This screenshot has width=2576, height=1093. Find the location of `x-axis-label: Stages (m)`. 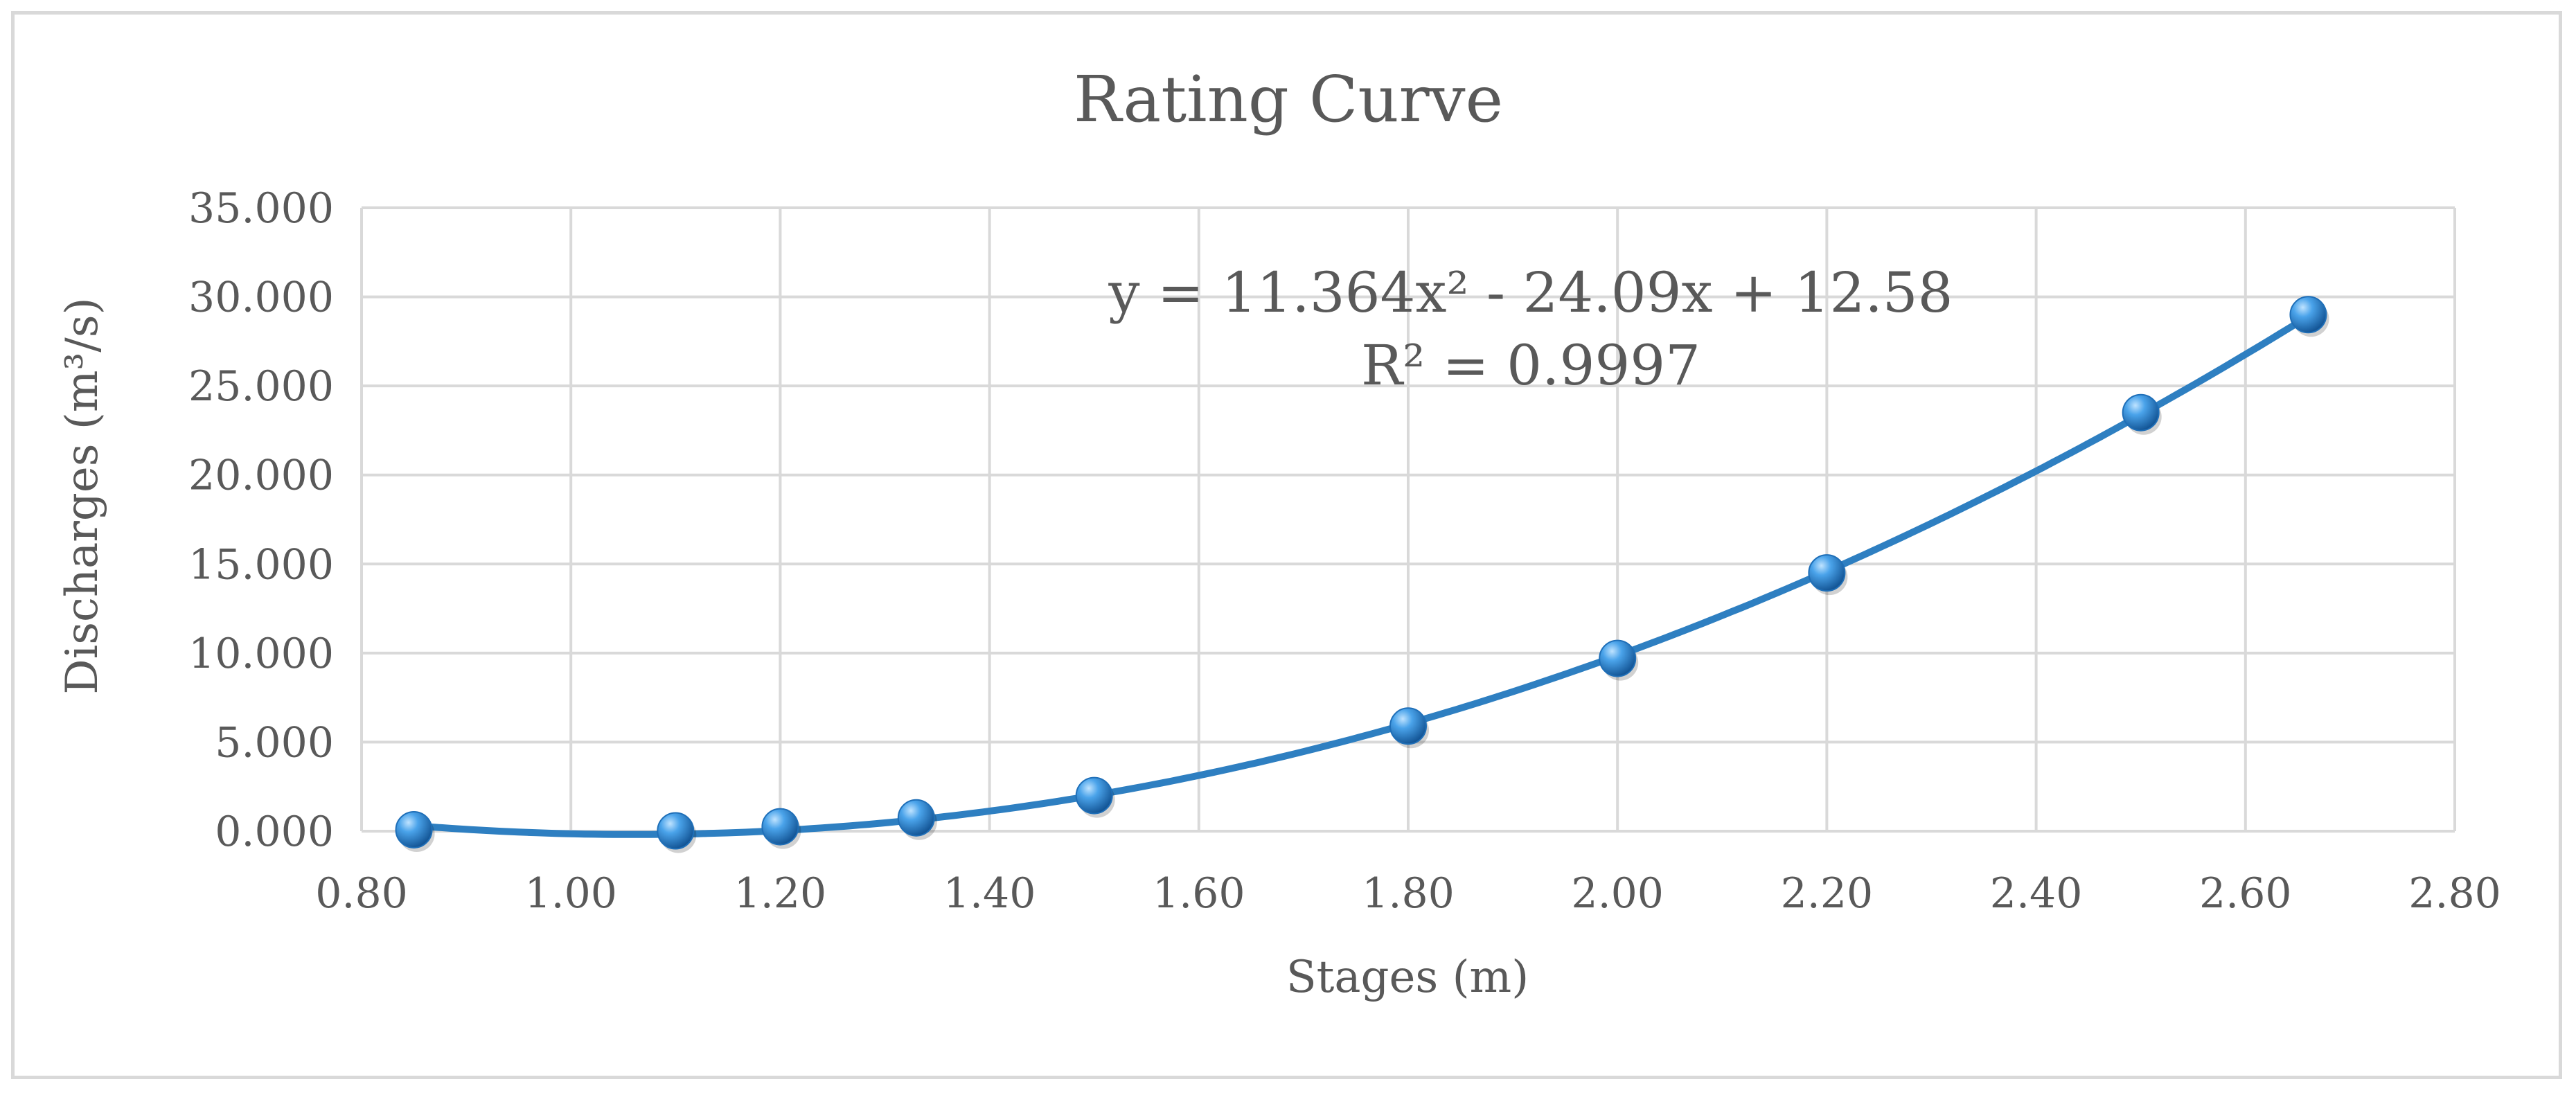

x-axis-label: Stages (m) is located at coordinates (1407, 977).